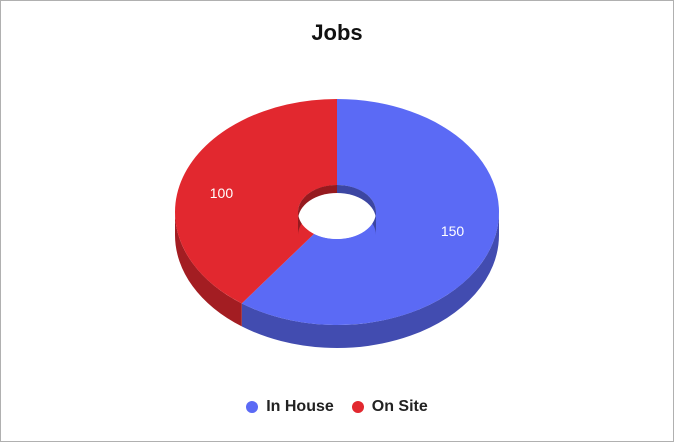 The image size is (674, 442). I want to click on legend-item-on-site: On Site, so click(389, 407).